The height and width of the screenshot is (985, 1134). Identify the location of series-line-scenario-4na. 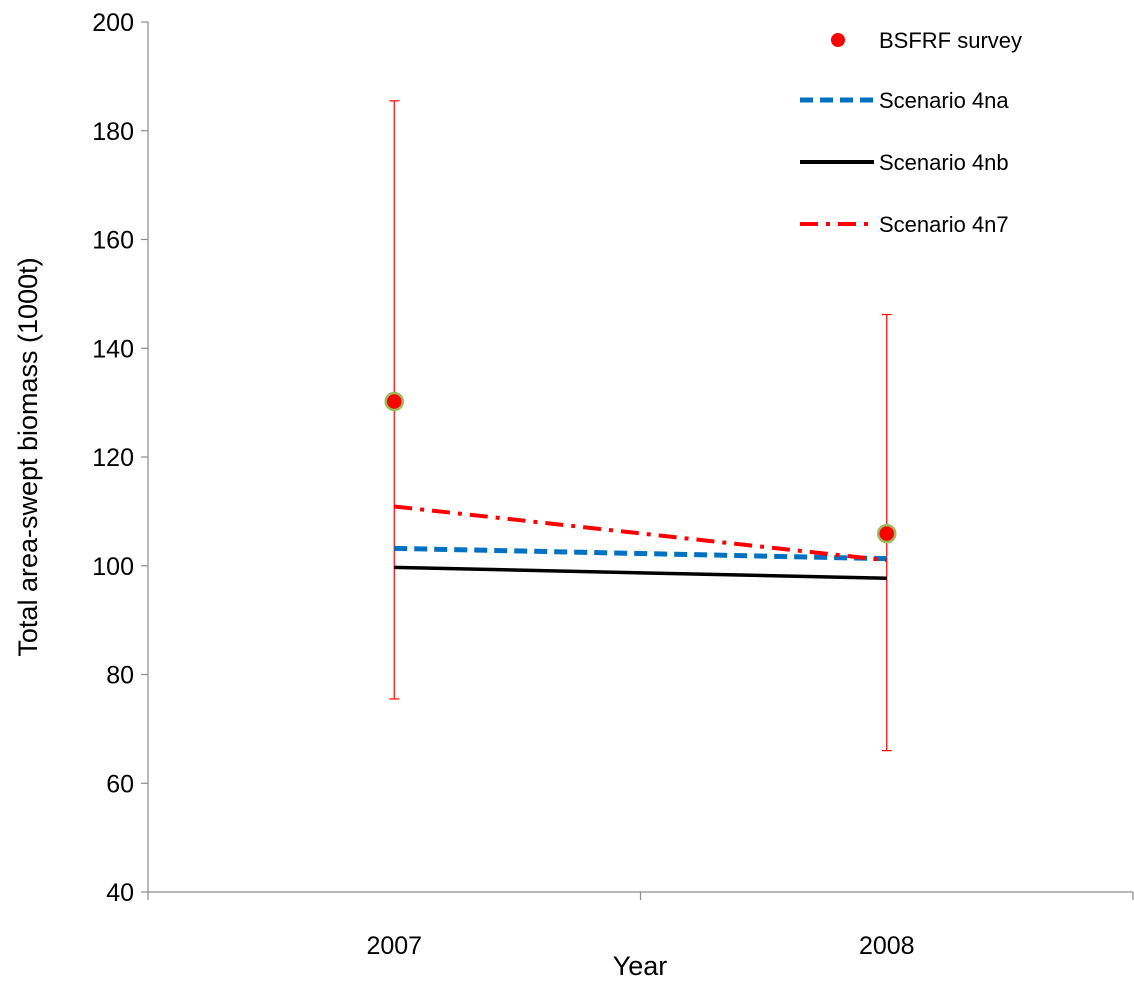
(640, 553).